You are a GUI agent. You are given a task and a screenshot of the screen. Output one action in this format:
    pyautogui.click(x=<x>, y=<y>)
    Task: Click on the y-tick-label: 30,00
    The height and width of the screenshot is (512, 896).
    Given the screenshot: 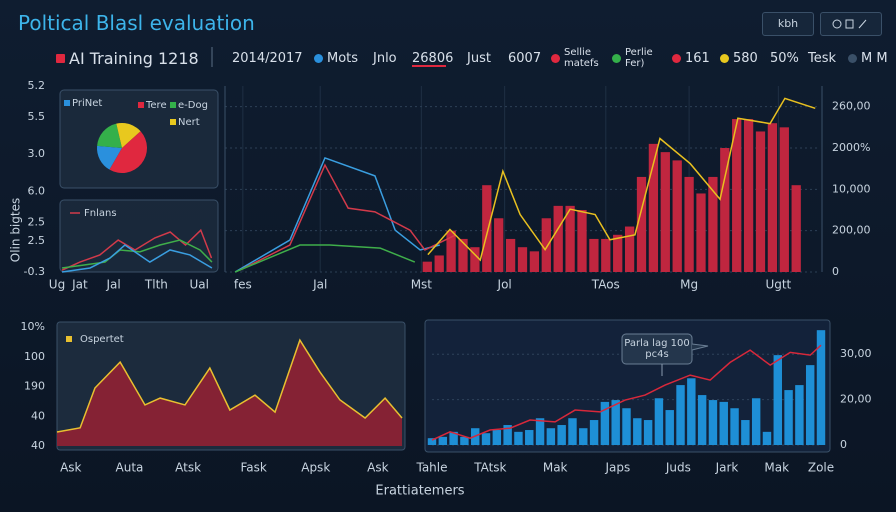 What is the action you would take?
    pyautogui.click(x=856, y=353)
    